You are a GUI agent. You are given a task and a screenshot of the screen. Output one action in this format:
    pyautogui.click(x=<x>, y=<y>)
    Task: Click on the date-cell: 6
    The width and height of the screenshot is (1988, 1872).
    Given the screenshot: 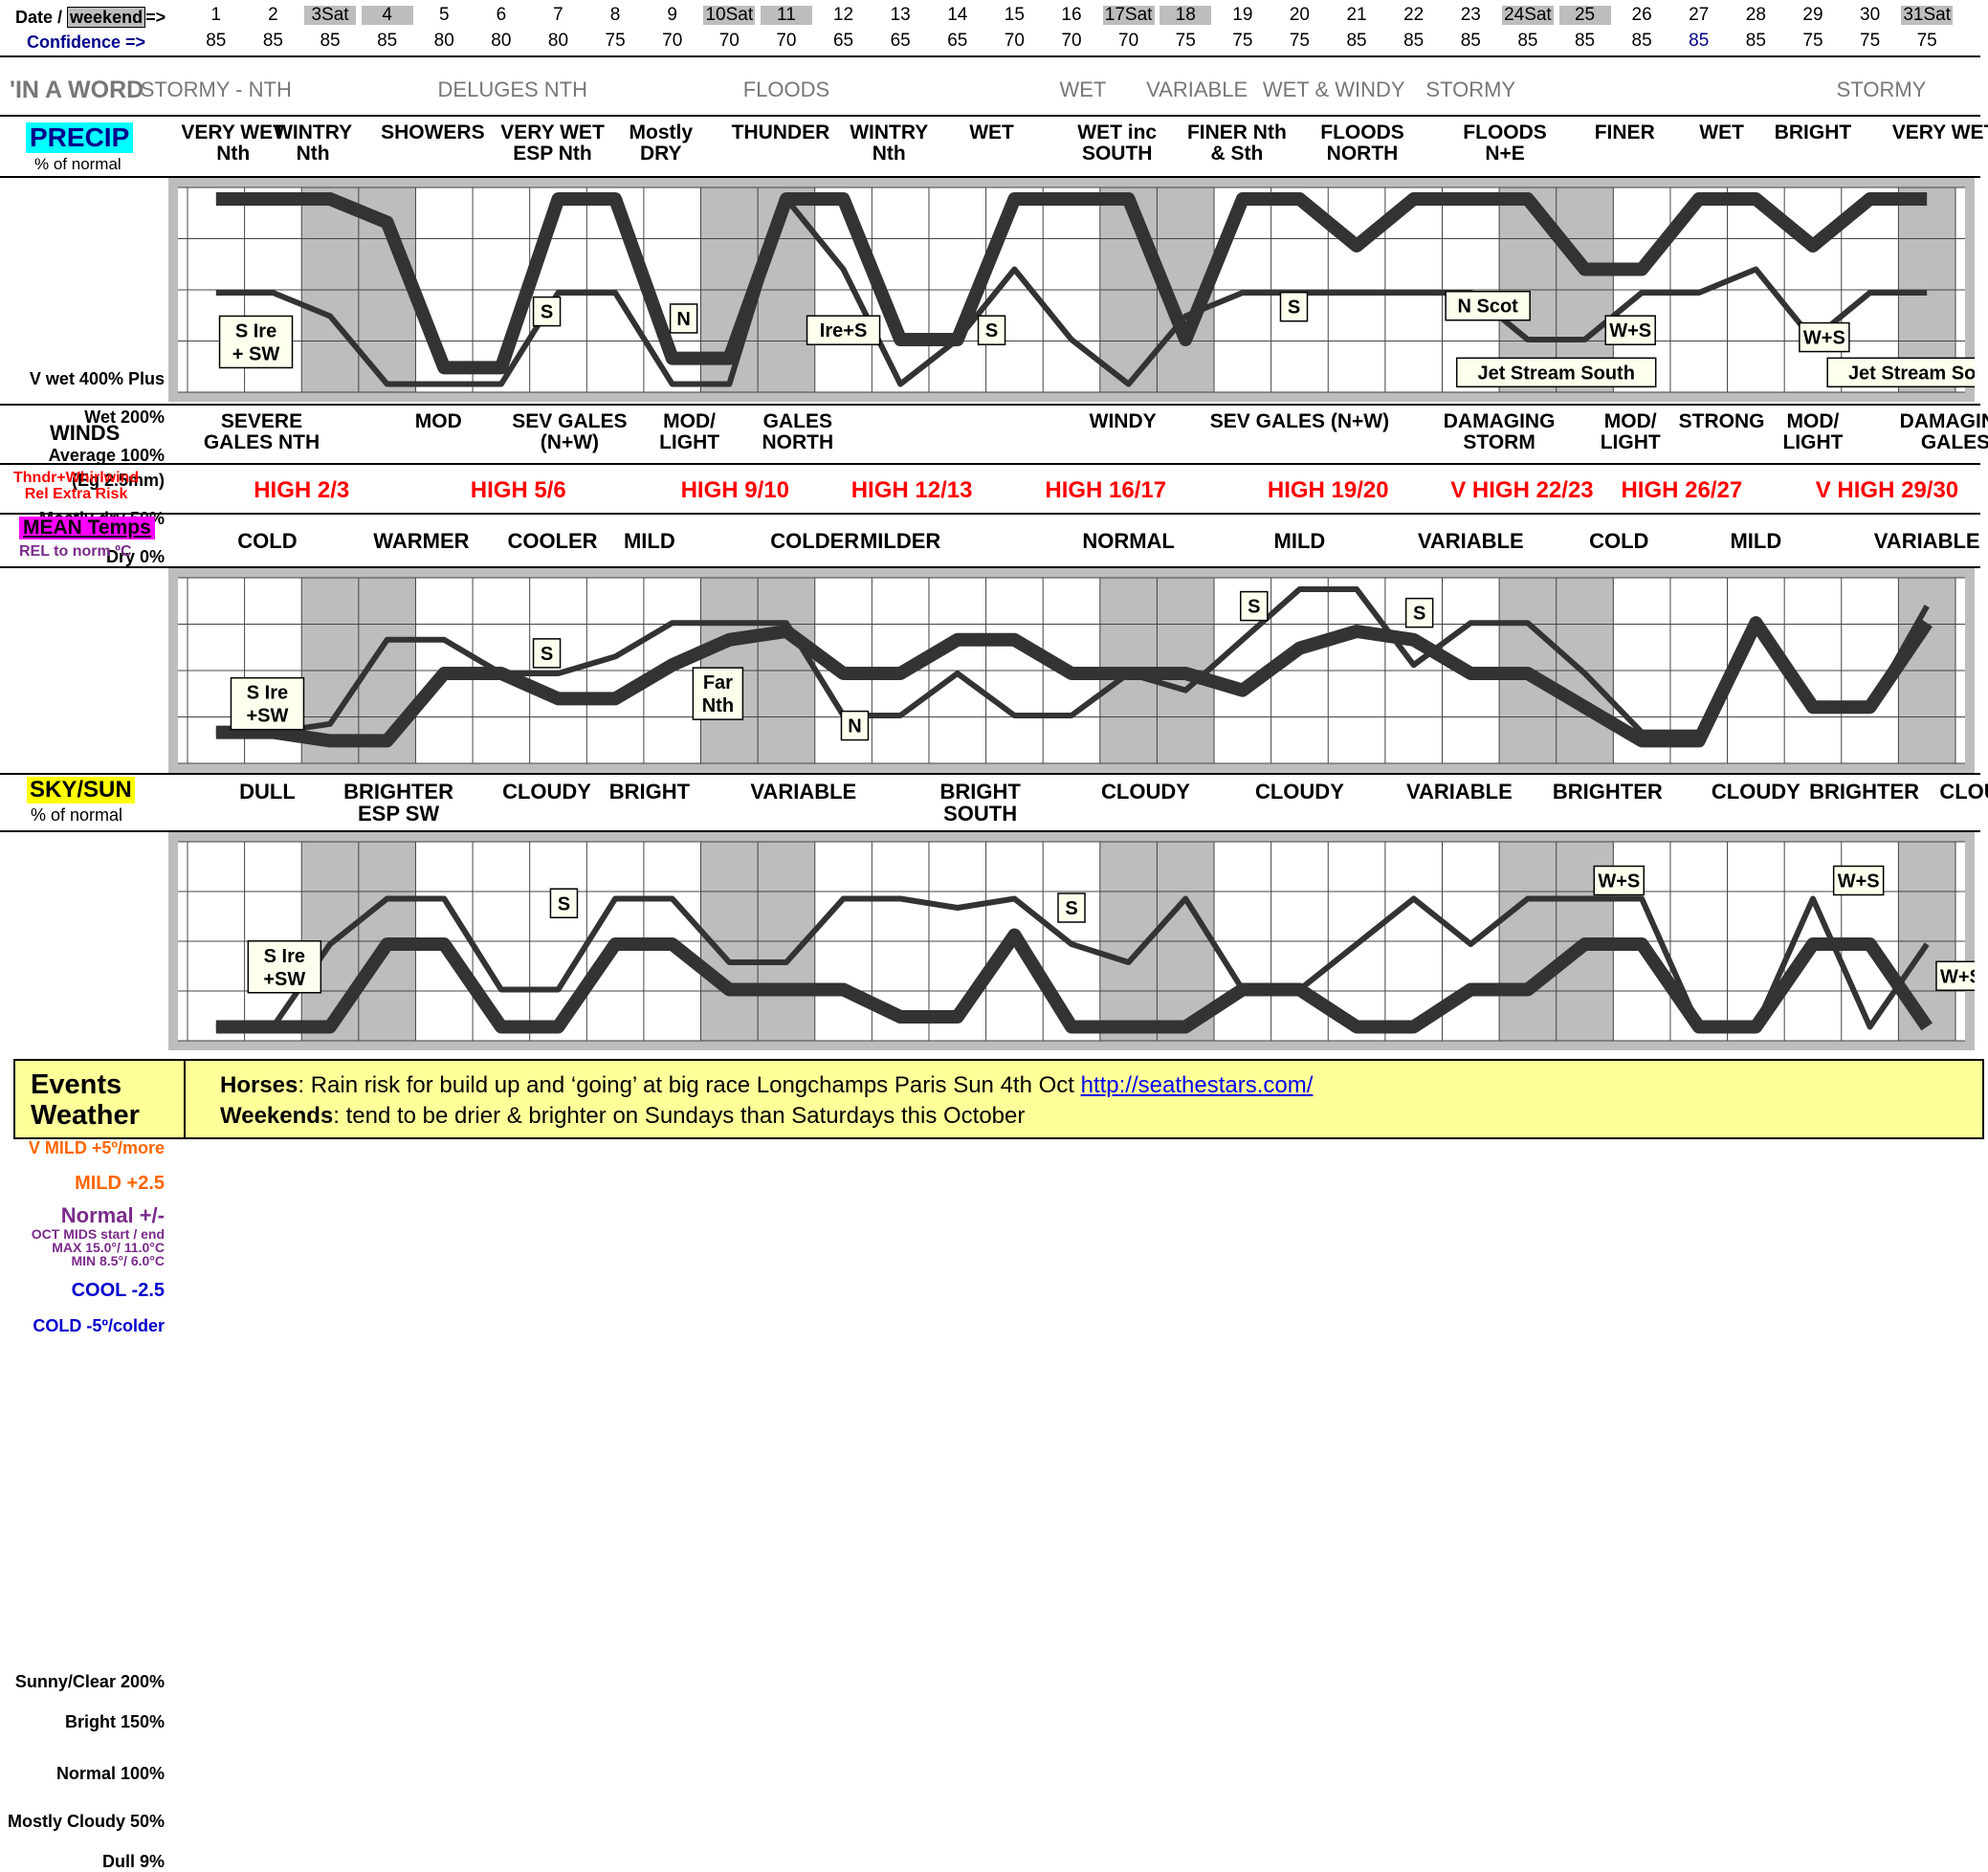 What is the action you would take?
    pyautogui.click(x=501, y=16)
    